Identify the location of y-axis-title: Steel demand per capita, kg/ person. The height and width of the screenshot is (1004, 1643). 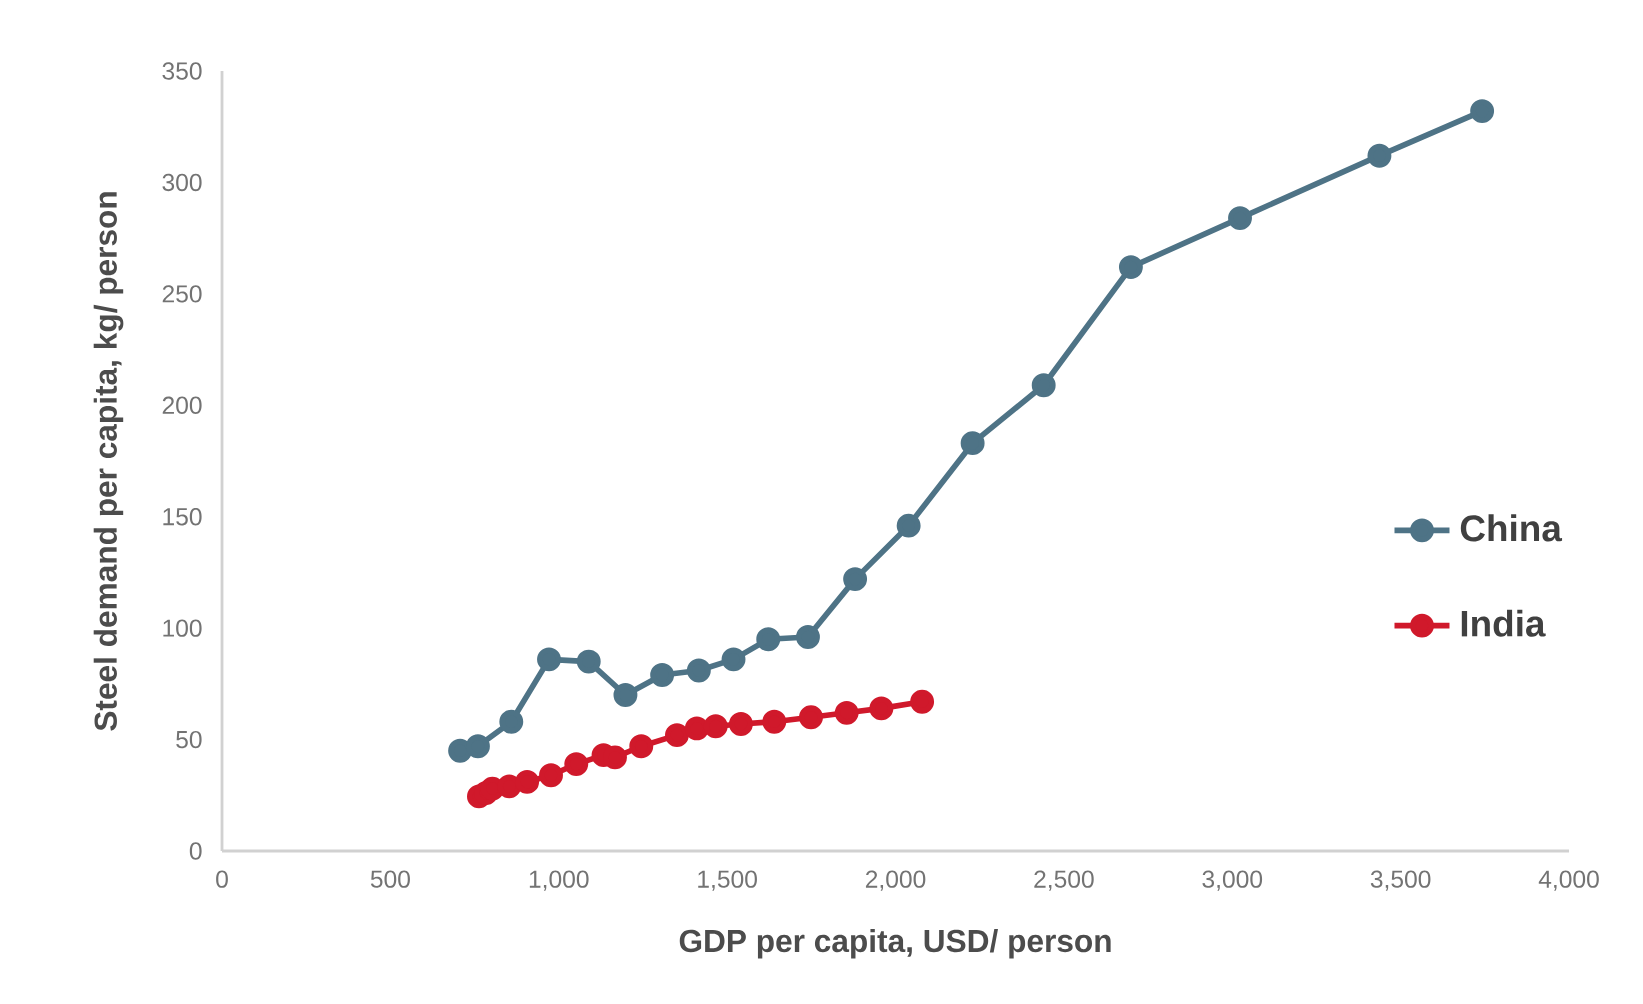
(108, 461).